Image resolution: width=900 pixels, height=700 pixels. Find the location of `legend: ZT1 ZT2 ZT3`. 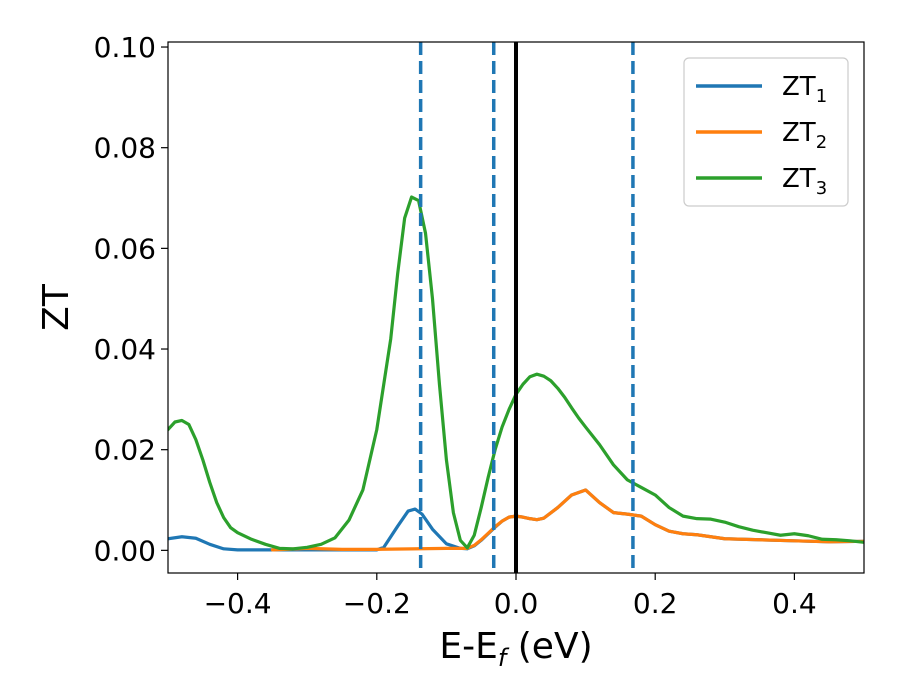

legend: ZT1 ZT2 ZT3 is located at coordinates (766, 132).